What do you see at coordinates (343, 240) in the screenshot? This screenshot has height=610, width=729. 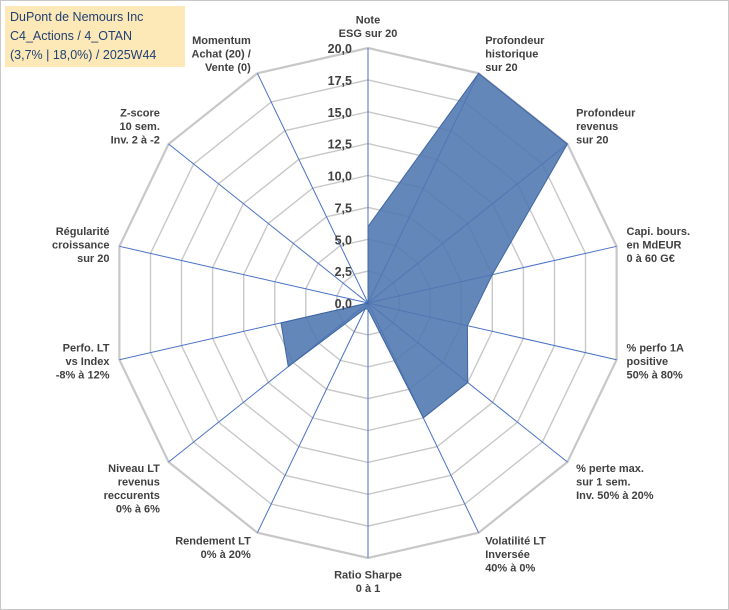 I see `tick-label: 5,0` at bounding box center [343, 240].